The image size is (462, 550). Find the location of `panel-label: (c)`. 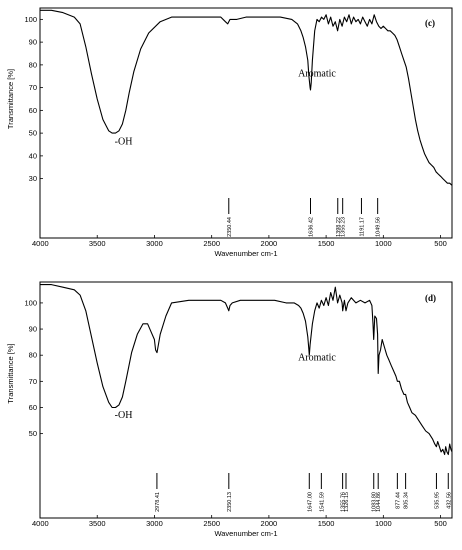

panel-label: (c) is located at coordinates (430, 23).